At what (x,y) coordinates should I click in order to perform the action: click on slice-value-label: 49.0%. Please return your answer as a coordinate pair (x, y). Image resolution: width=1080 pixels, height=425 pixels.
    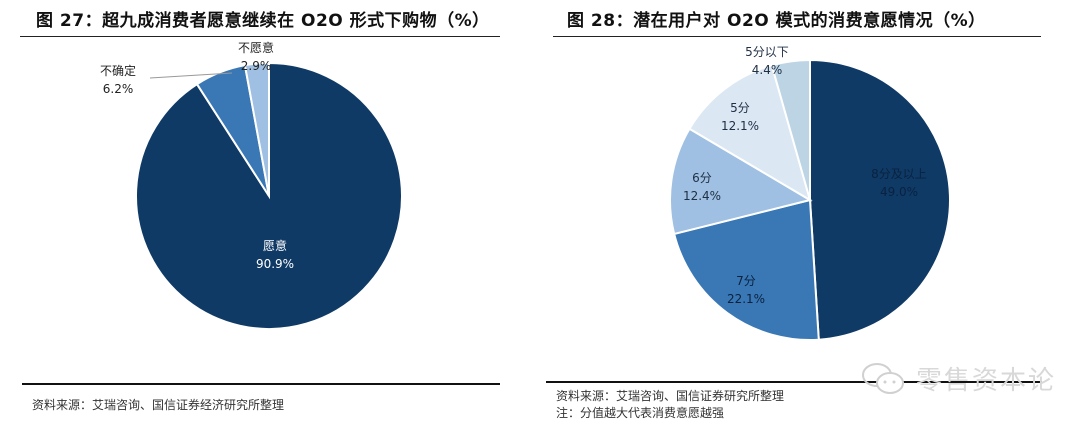
    Looking at the image, I should click on (899, 192).